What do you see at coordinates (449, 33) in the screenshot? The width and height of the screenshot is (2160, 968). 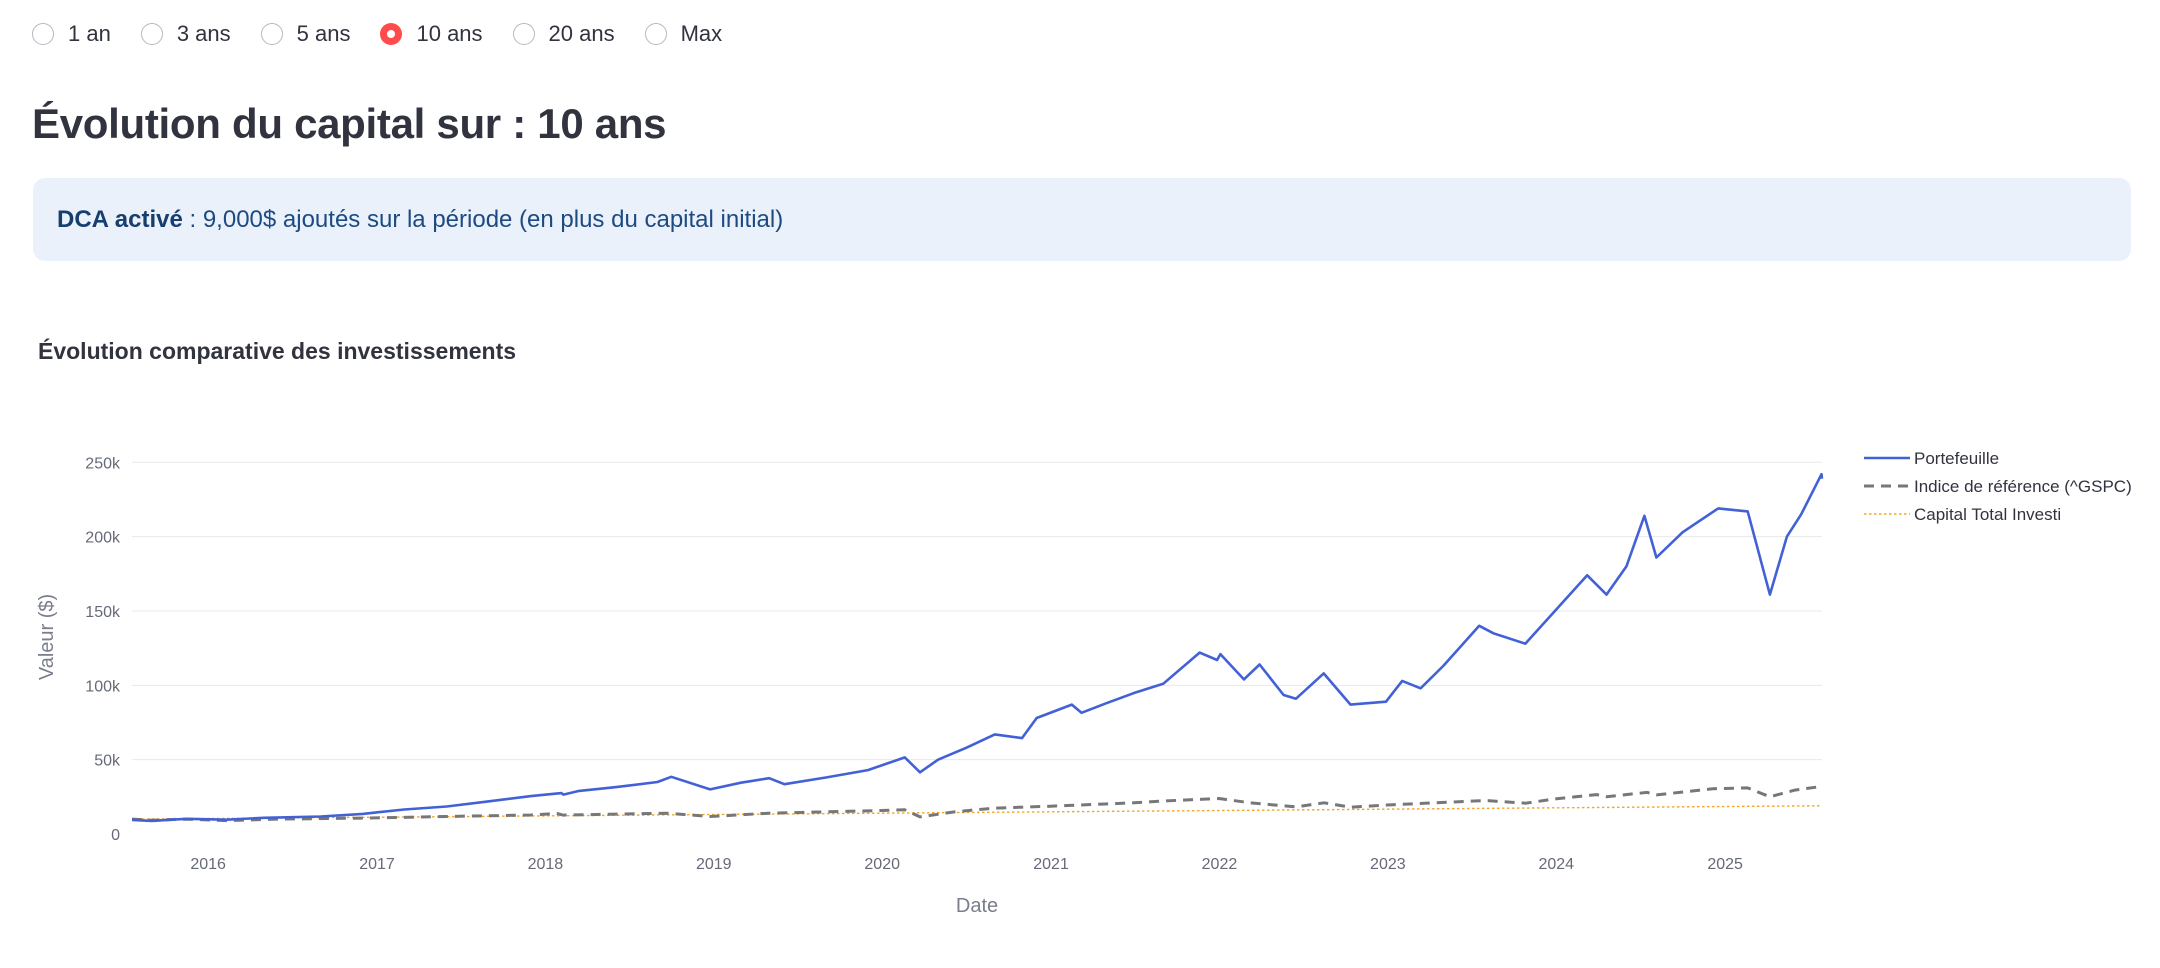 I see `period-option-label: 10 ans` at bounding box center [449, 33].